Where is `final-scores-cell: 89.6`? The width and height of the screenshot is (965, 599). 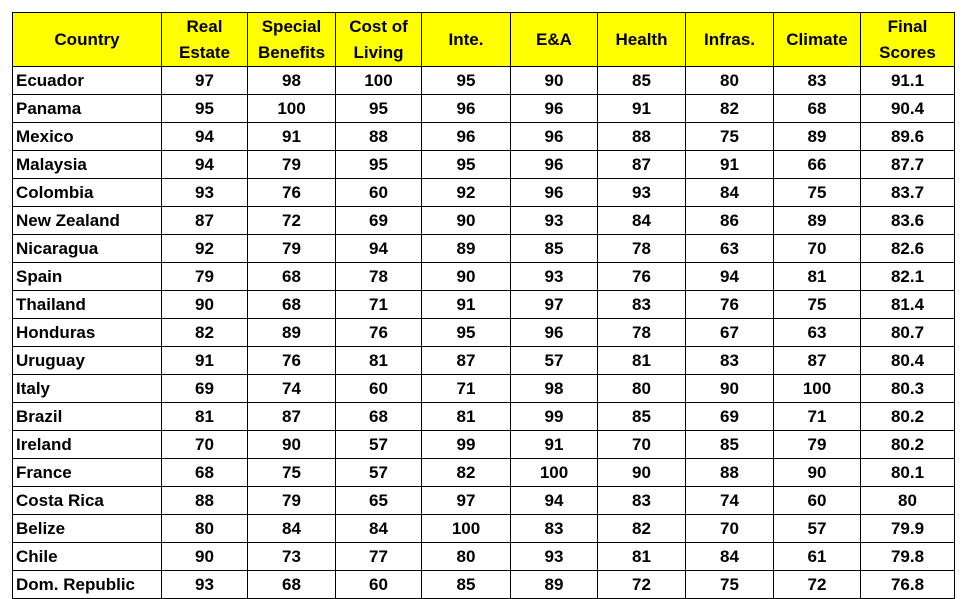 final-scores-cell: 89.6 is located at coordinates (907, 136).